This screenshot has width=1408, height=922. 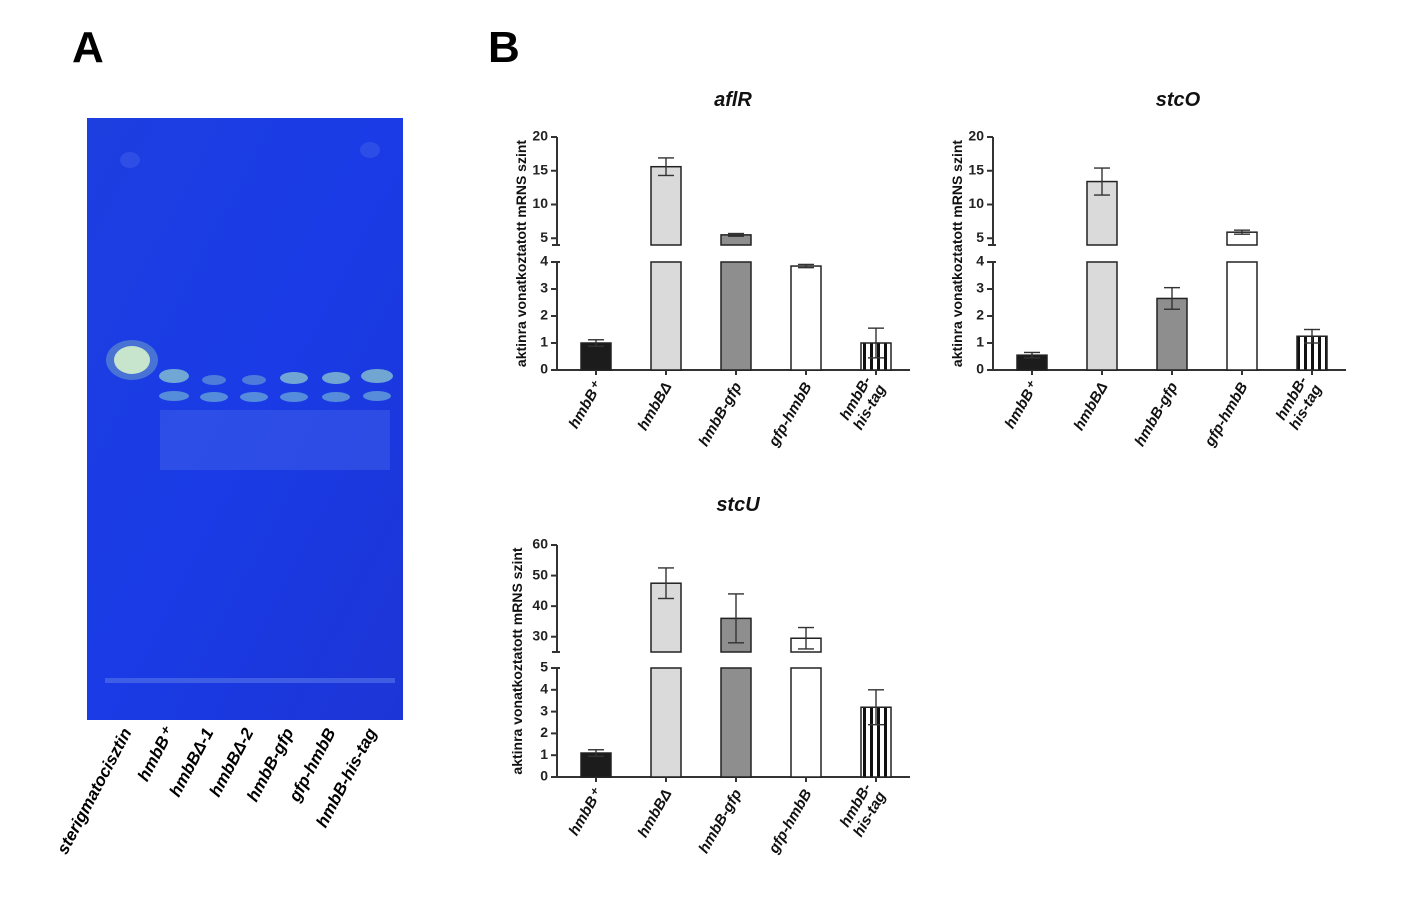 I want to click on chart-title: stcU, so click(x=738, y=505).